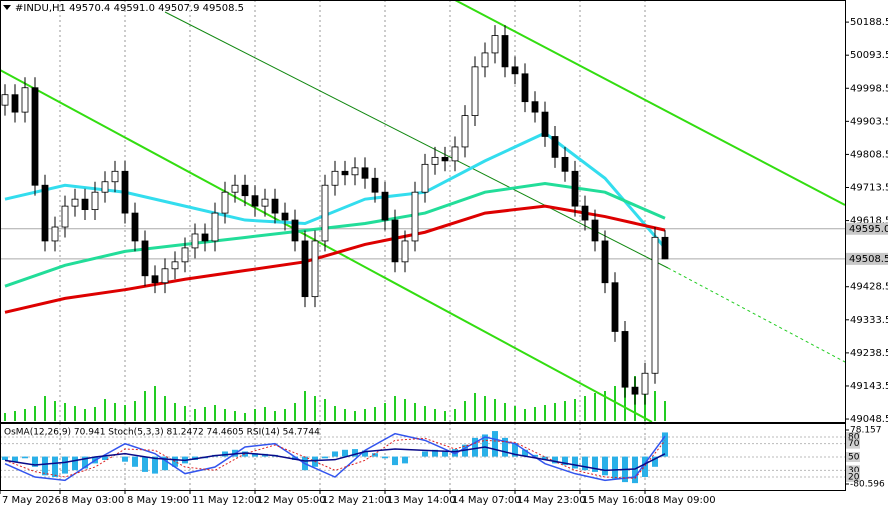 The height and width of the screenshot is (512, 888). I want to click on price-line-label: 49595.0, so click(868, 229).